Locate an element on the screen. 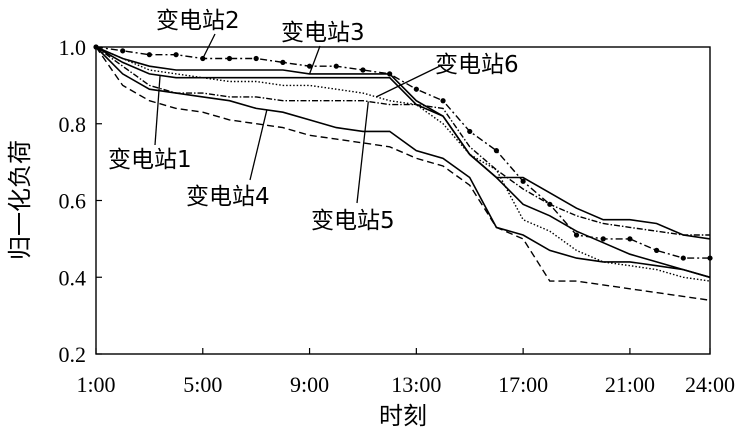 This screenshot has height=434, width=750. y-tick-label: 0.2 is located at coordinates (73, 354).